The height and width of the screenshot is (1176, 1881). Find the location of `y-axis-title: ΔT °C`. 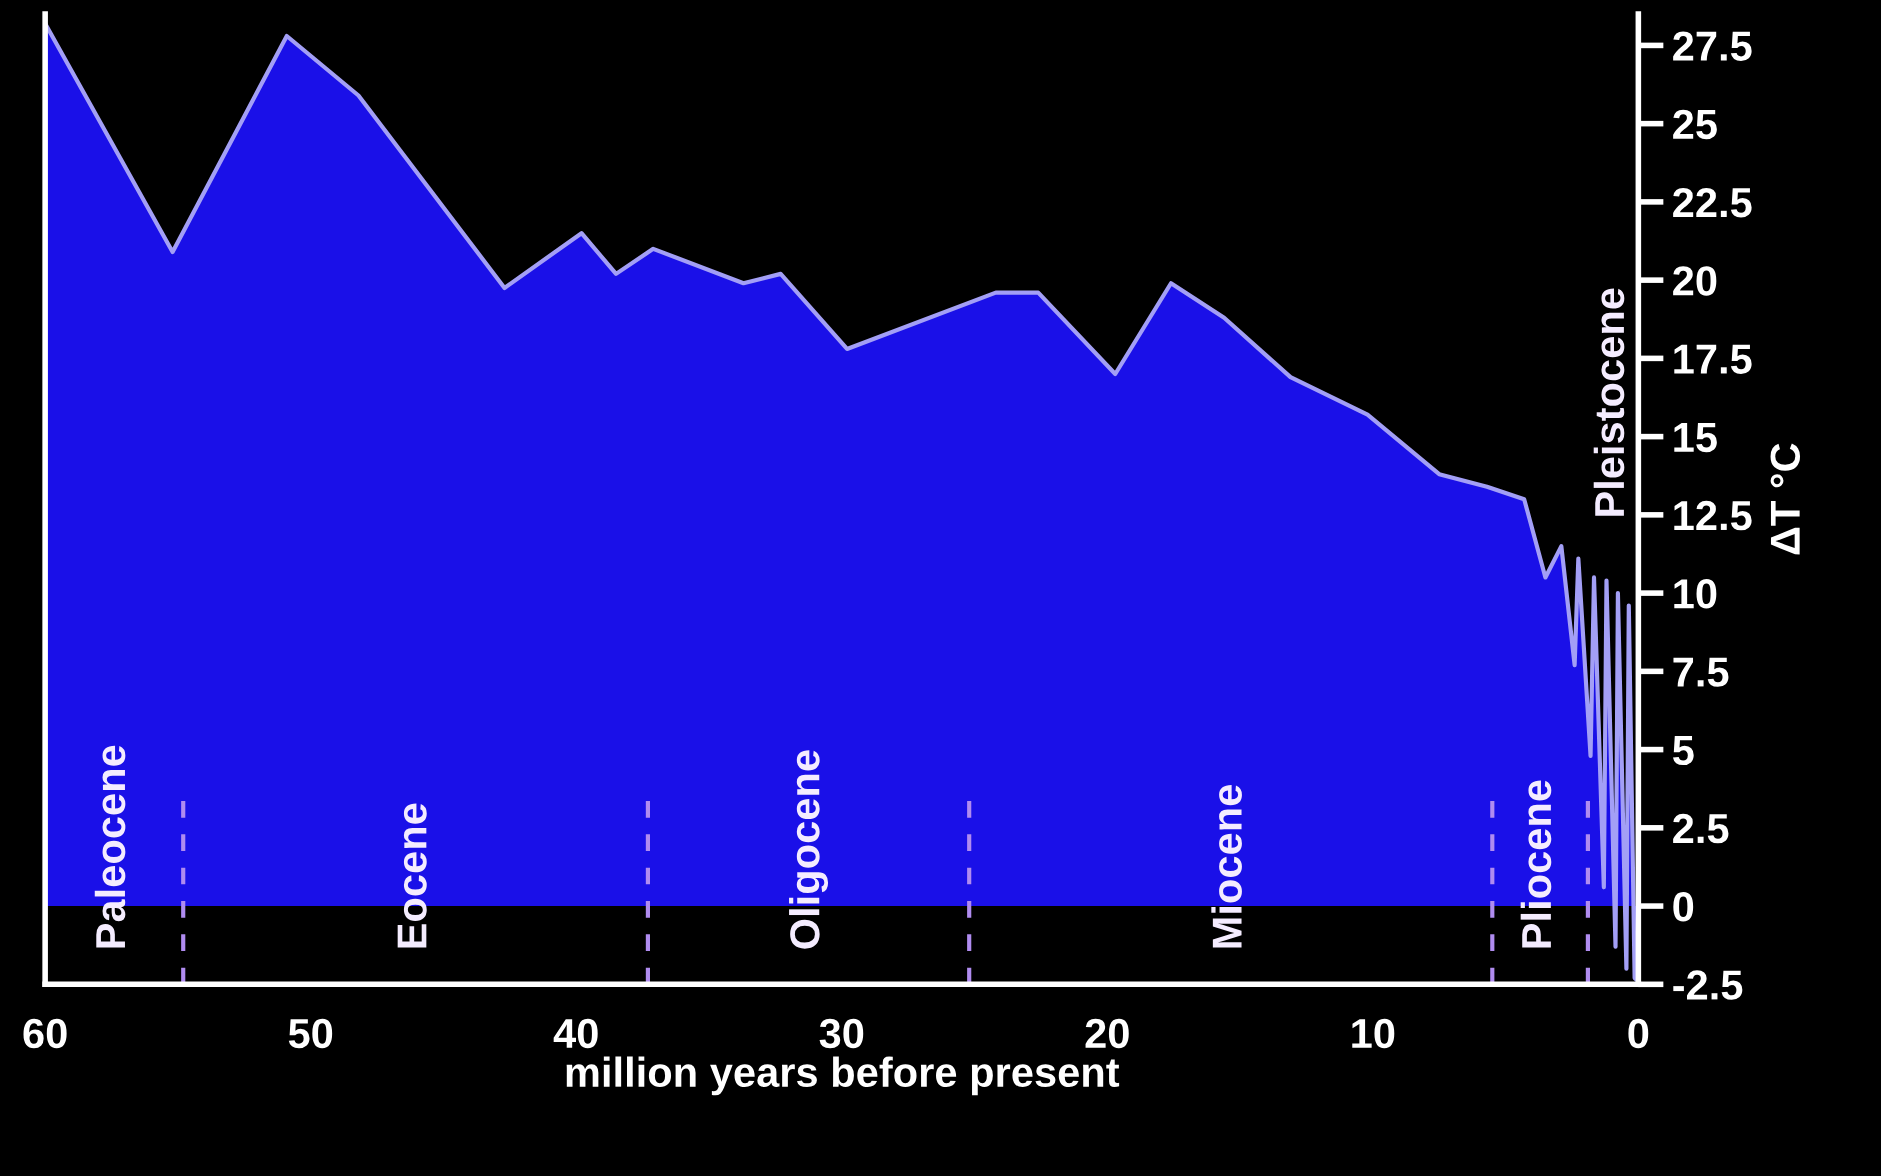

y-axis-title: ΔT °C is located at coordinates (1785, 499).